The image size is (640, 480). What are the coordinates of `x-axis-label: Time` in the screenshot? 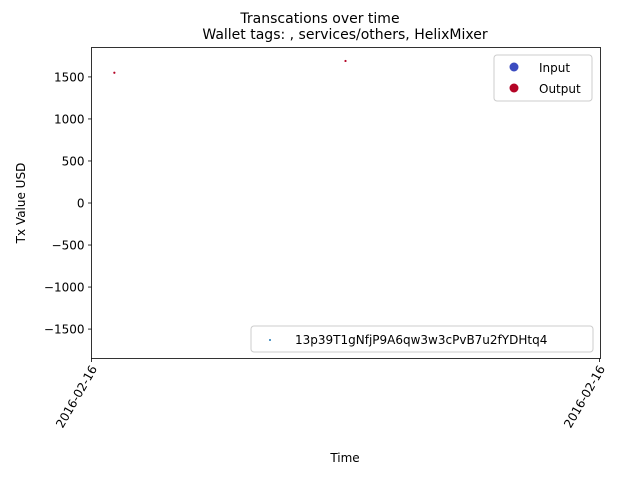 It's located at (344, 458).